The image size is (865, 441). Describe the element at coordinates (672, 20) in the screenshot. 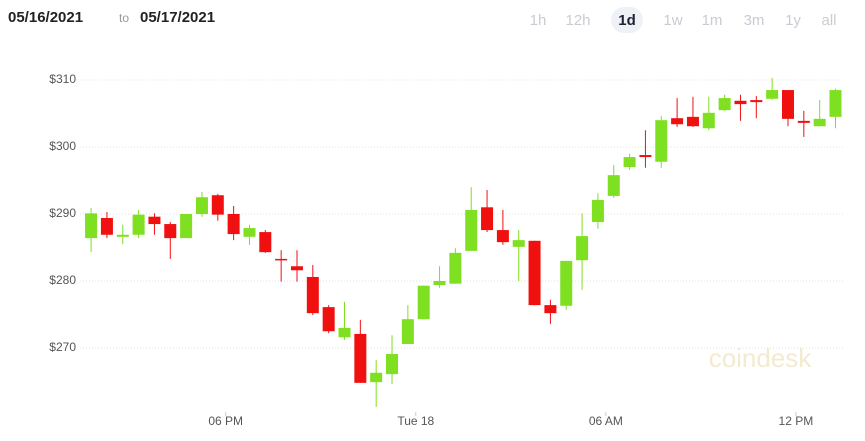

I see `range-button: 1w` at that location.